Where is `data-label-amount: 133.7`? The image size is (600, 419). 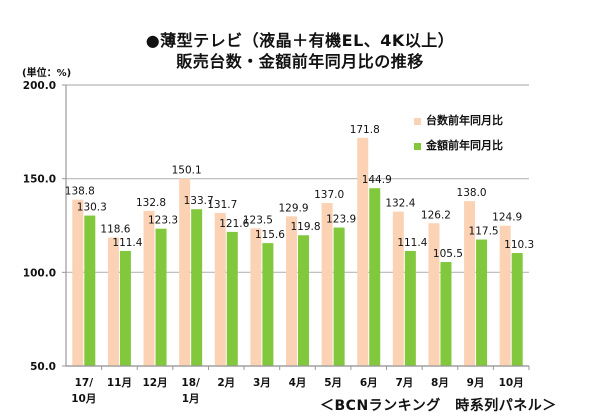
data-label-amount: 133.7 is located at coordinates (199, 201).